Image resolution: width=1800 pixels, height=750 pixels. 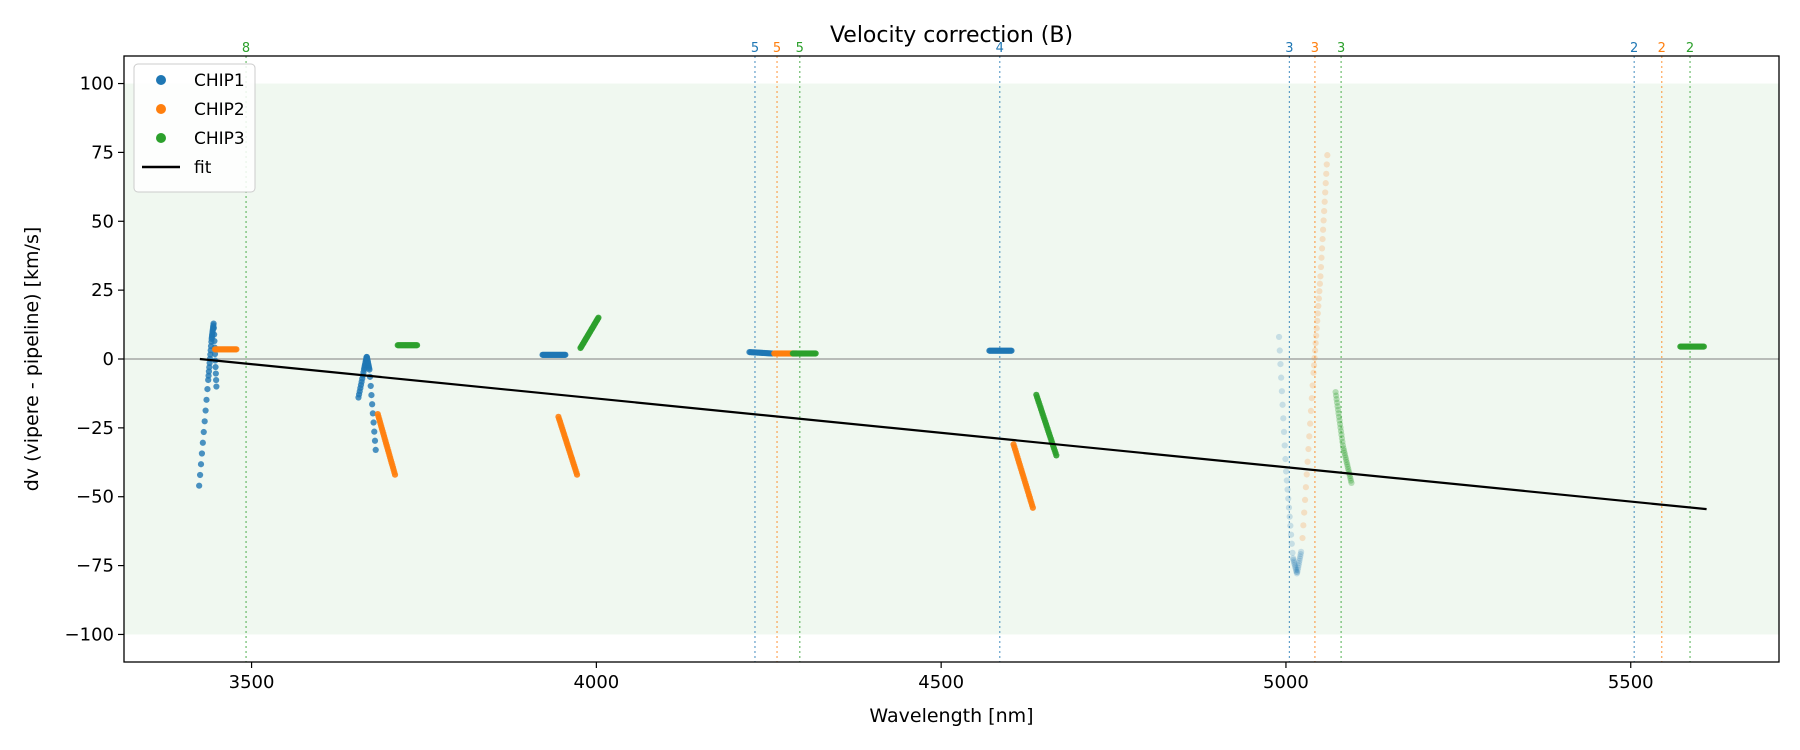 I want to click on x-axis-label: Wavelength [nm], so click(x=951, y=716).